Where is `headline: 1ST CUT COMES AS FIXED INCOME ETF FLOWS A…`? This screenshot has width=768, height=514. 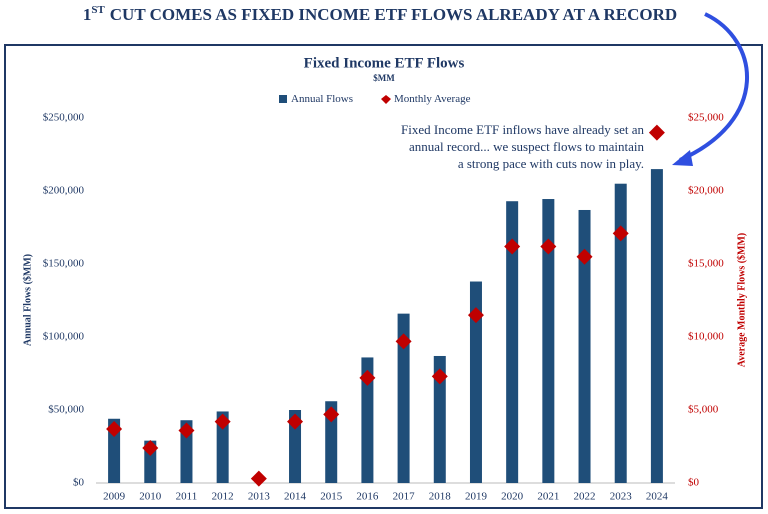
headline: 1ST CUT COMES AS FIXED INCOME ETF FLOWS A… is located at coordinates (380, 14).